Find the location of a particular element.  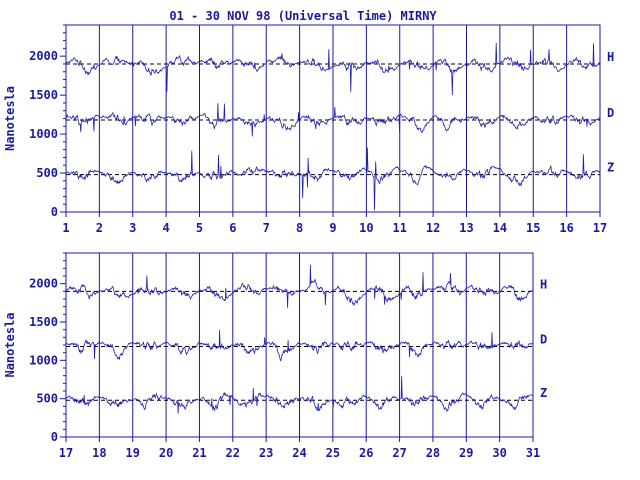

x-tick-label: 27 is located at coordinates (399, 453).